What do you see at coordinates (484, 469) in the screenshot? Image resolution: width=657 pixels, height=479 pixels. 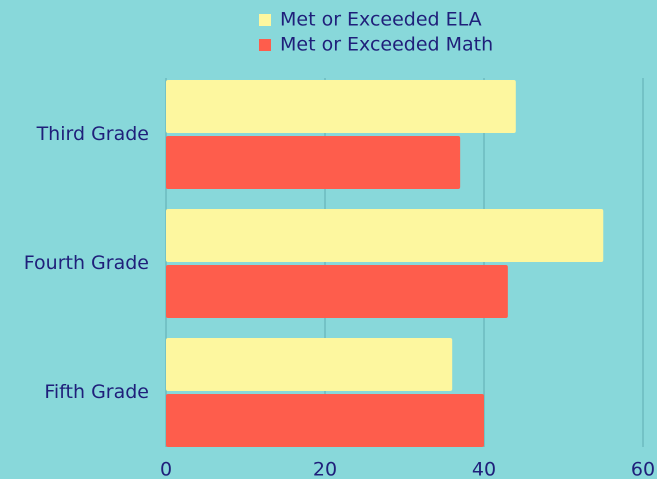 I see `x-tick-label: 40` at bounding box center [484, 469].